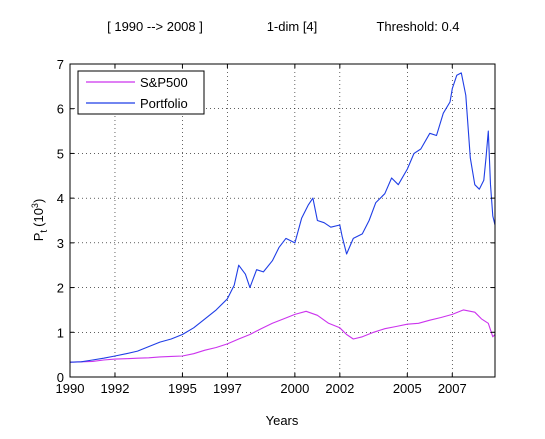 This screenshot has height=439, width=545. I want to click on y-tick-label: 3, so click(60, 243).